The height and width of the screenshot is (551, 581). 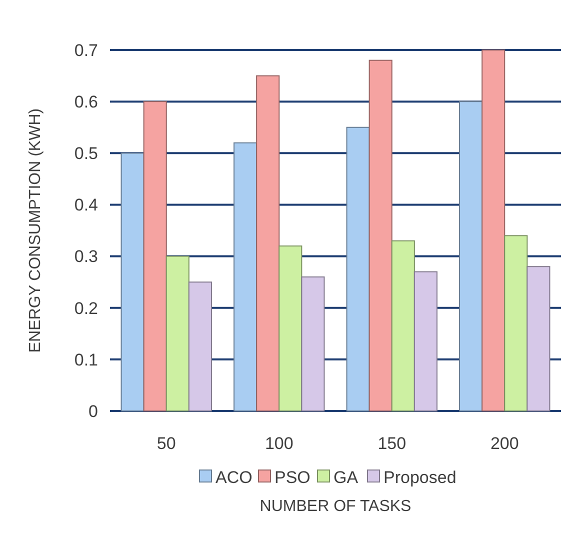 What do you see at coordinates (279, 443) in the screenshot?
I see `x-tick-label: 100` at bounding box center [279, 443].